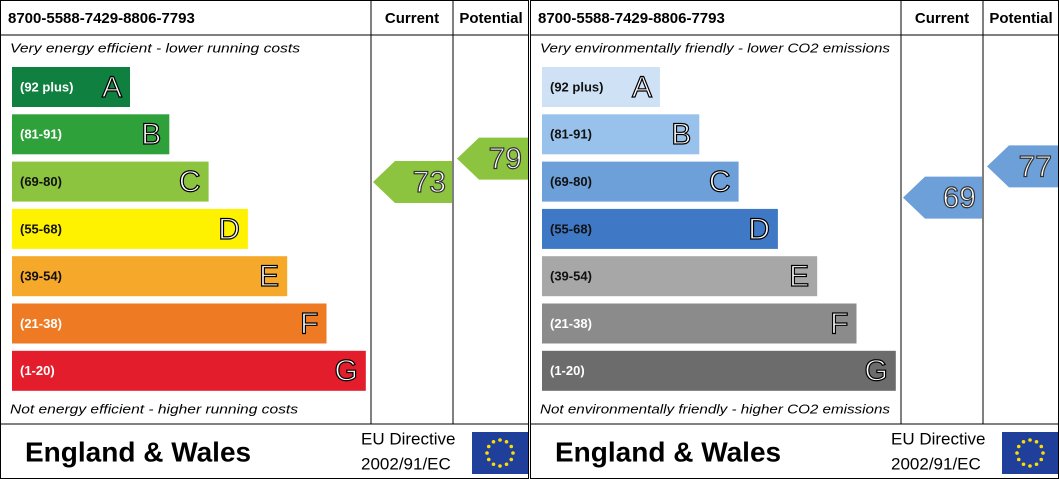 The width and height of the screenshot is (1059, 479). What do you see at coordinates (1035, 166) in the screenshot?
I see `potential-value: 77` at bounding box center [1035, 166].